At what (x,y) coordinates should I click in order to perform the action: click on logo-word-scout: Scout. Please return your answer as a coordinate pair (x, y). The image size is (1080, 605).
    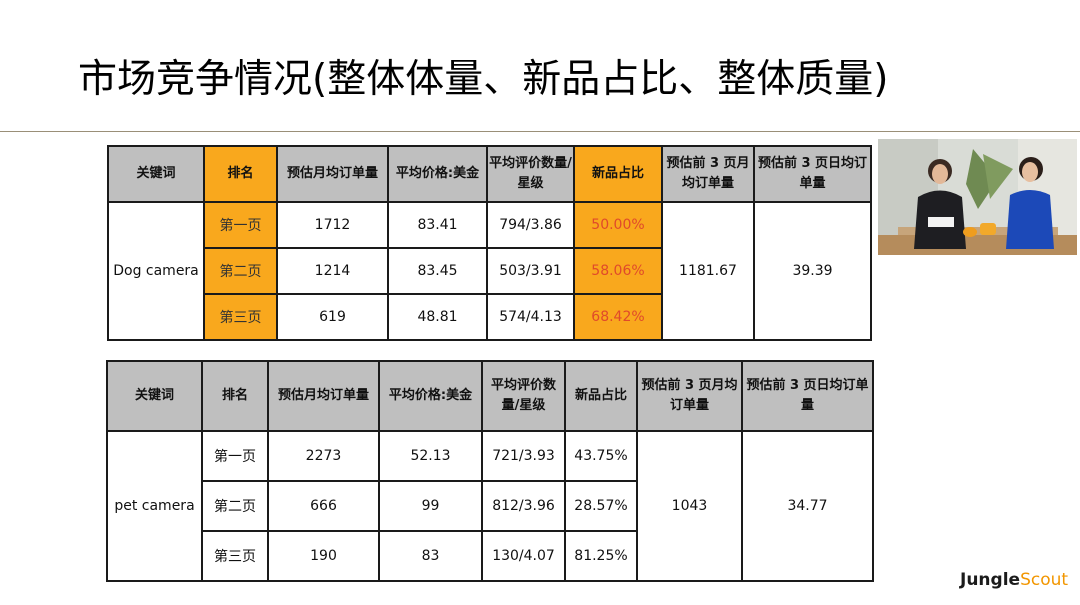
    Looking at the image, I should click on (1044, 580).